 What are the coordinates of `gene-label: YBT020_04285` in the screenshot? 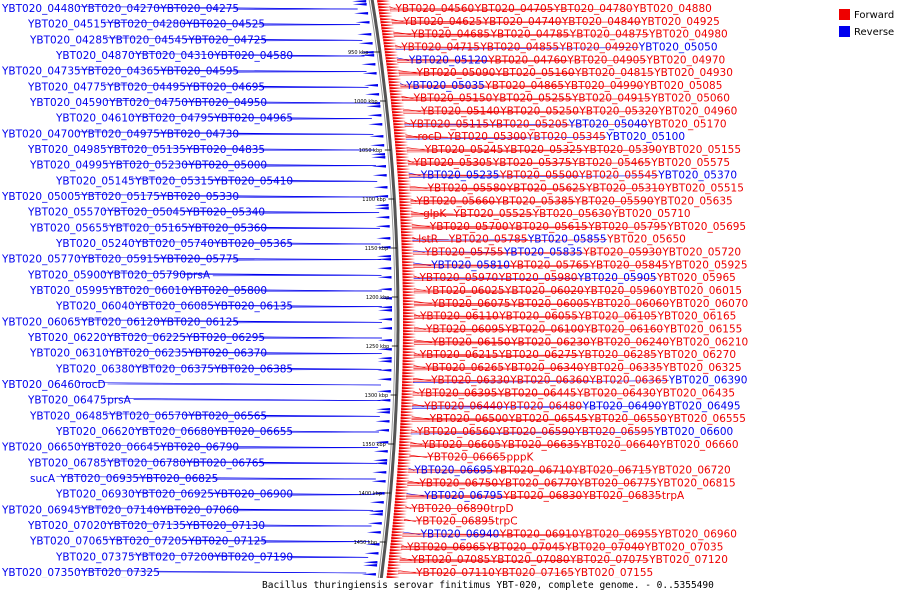 It's located at (69, 40).